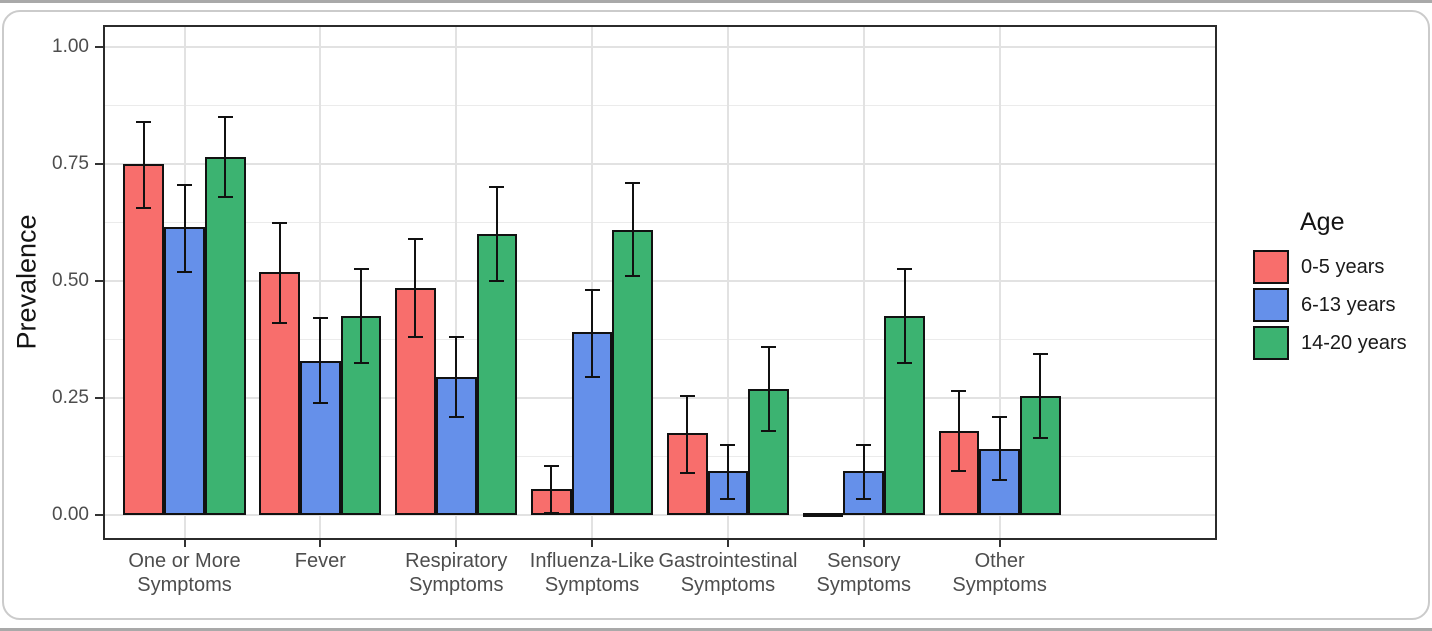 This screenshot has width=1432, height=631. I want to click on page-top-edge, so click(716, 1).